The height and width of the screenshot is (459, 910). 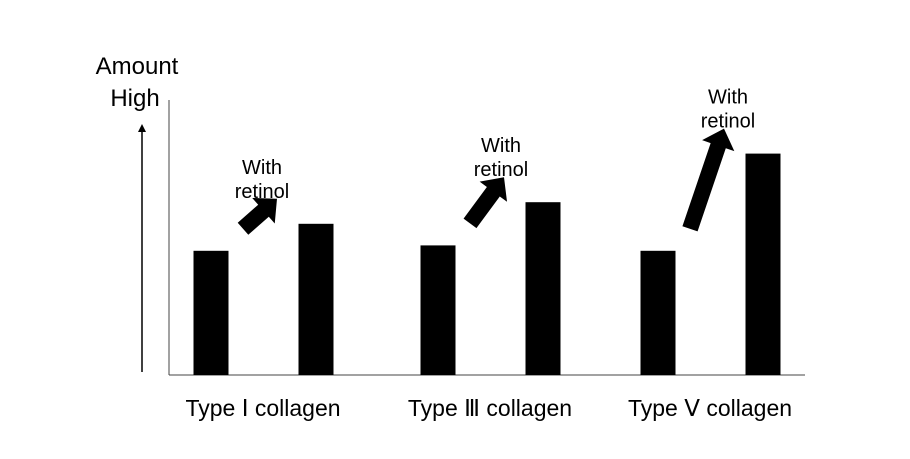 I want to click on increase-arrows-layer, so click(x=486, y=181).